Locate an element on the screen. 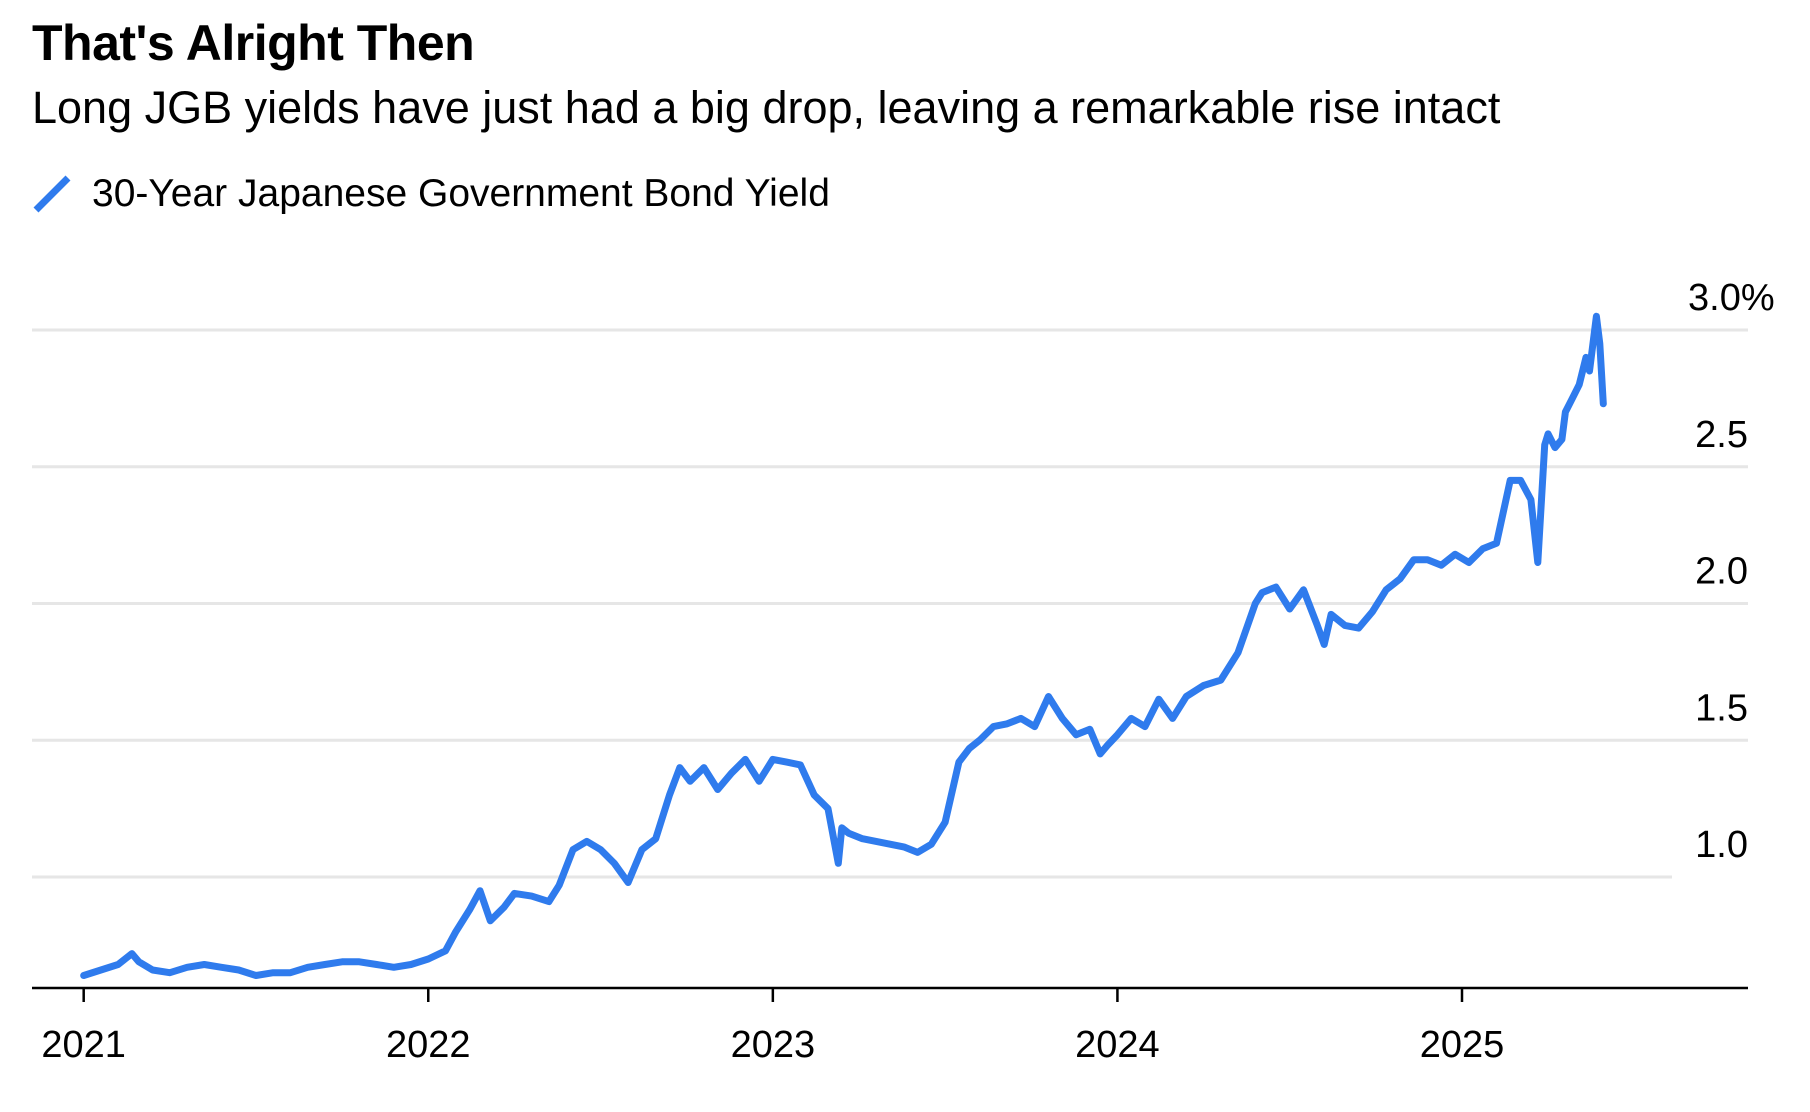  y-tick-label: 2.0 is located at coordinates (1721, 572).